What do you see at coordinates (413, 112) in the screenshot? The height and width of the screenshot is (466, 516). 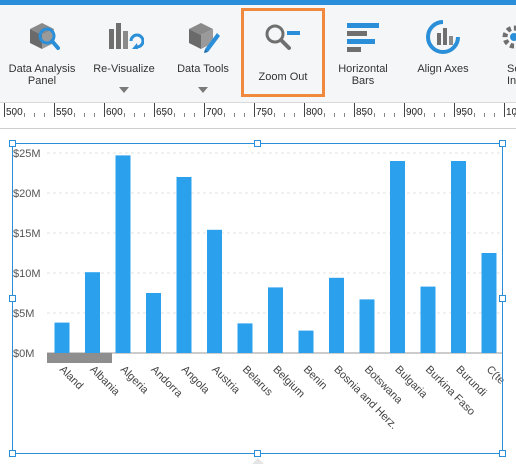 I see `ruler-label: 900` at bounding box center [413, 112].